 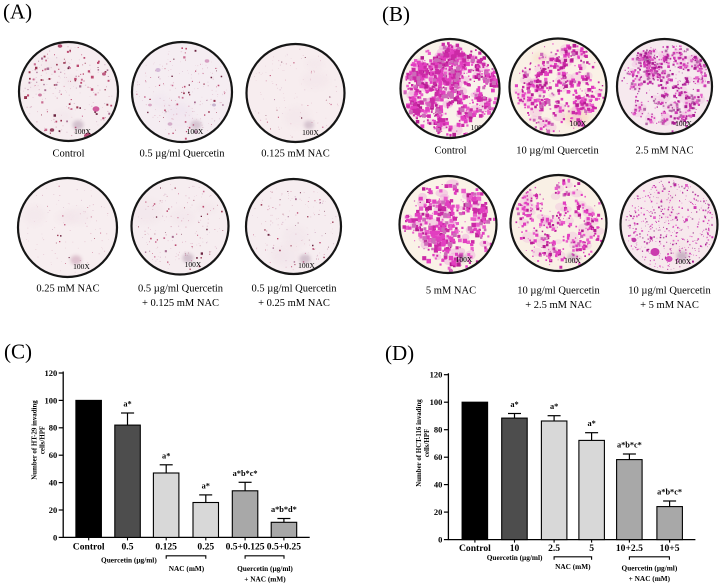 I want to click on svg-text: 0.25 mM NAC, so click(x=67, y=289).